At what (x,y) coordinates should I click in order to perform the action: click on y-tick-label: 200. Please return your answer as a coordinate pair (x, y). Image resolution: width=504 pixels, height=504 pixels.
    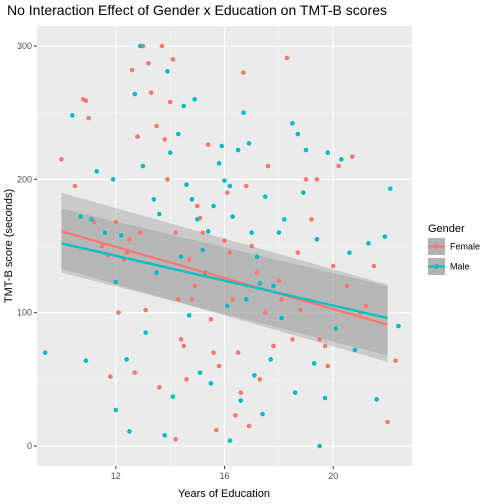
    Looking at the image, I should click on (24, 179).